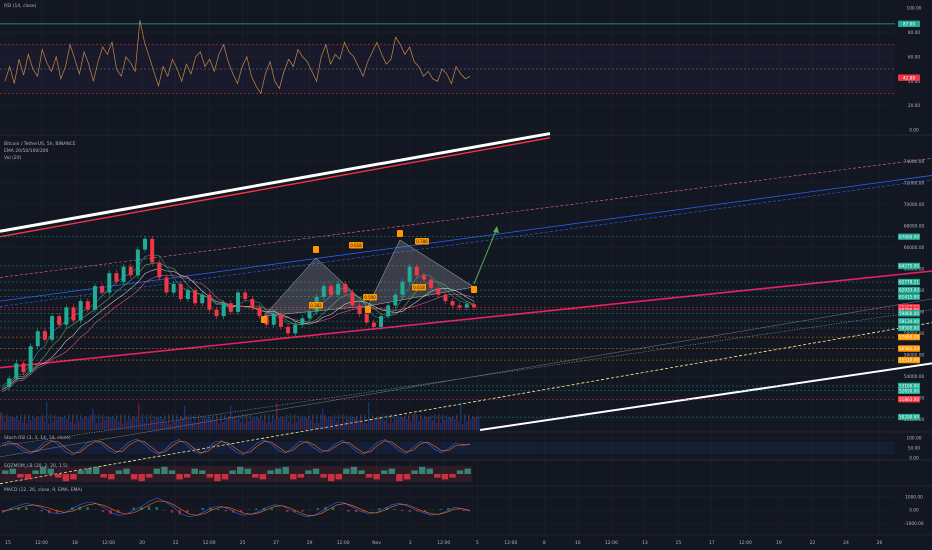  Describe the element at coordinates (20, 6) in the screenshot. I see `rsi-title: RSI (14, close)` at that location.